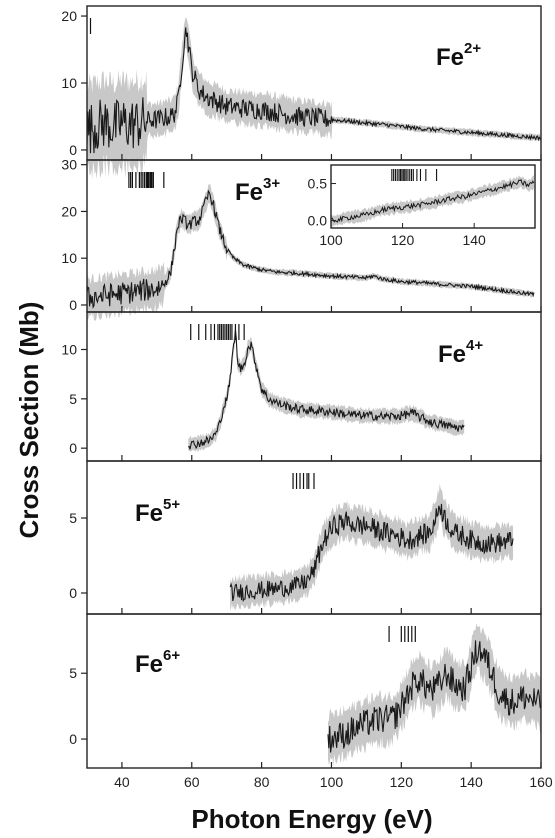 The height and width of the screenshot is (838, 555). I want to click on x-tick-label: 60, so click(192, 782).